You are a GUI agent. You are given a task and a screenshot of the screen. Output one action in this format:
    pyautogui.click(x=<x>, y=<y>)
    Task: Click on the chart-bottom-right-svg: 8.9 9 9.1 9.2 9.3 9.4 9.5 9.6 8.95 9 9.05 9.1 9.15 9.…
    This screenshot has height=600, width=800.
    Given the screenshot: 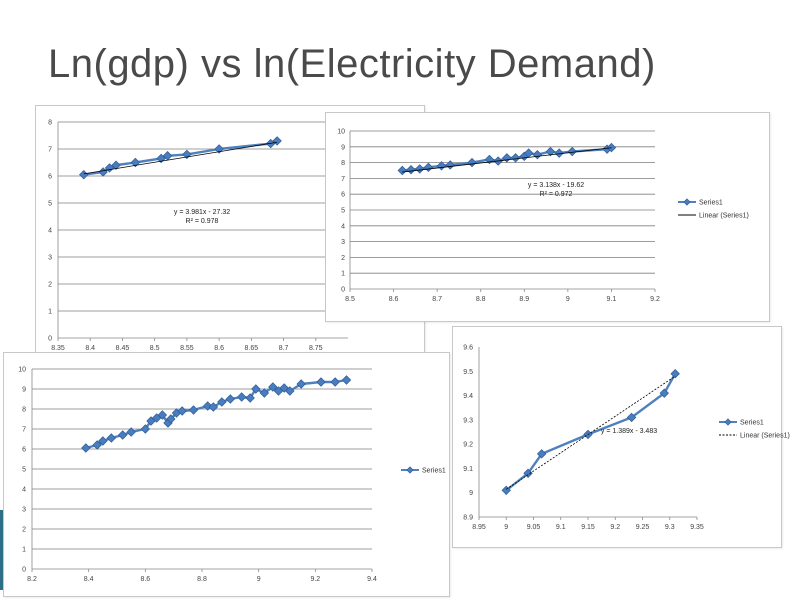 What is the action you would take?
    pyautogui.click(x=626, y=438)
    